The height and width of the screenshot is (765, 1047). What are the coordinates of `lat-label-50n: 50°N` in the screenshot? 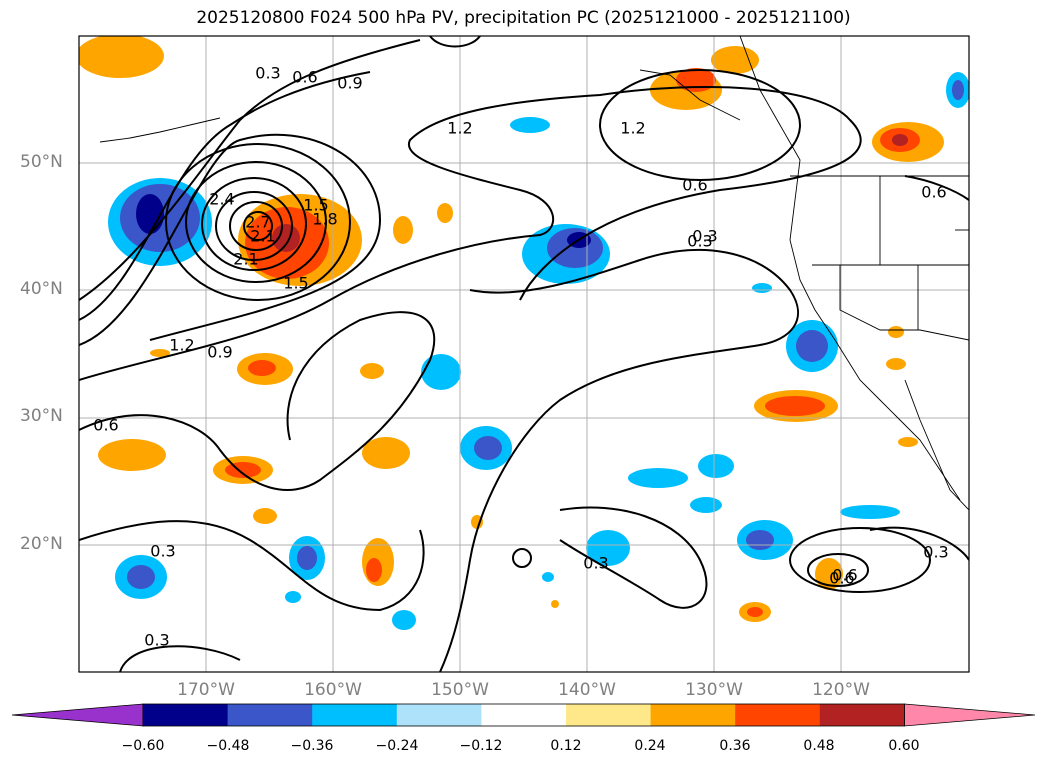 It's located at (41, 162).